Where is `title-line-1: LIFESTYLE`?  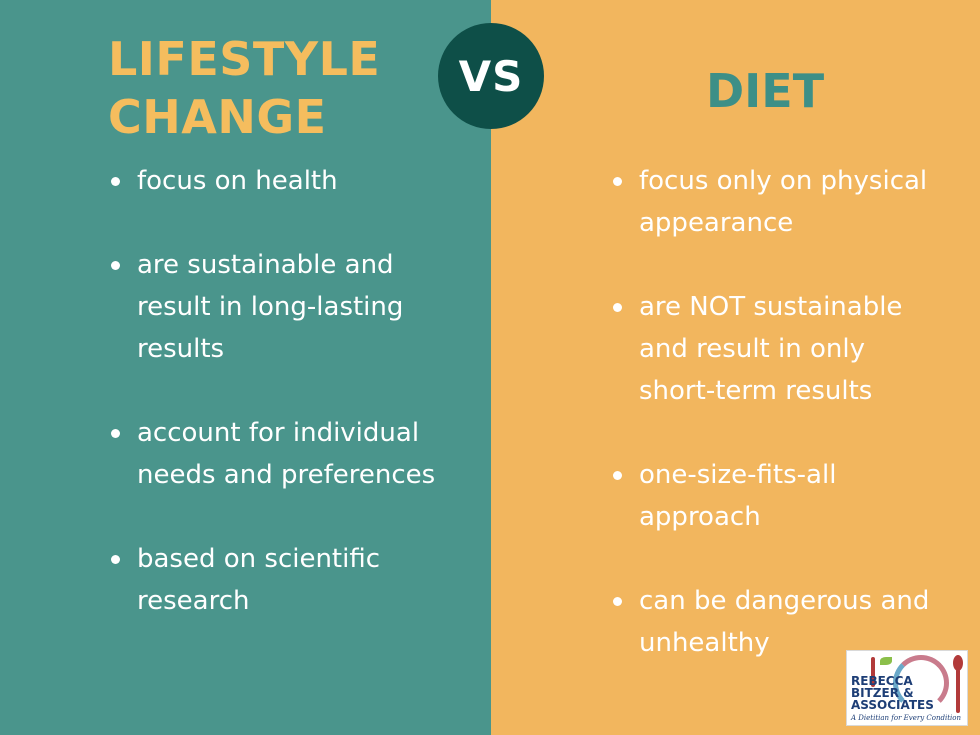
title-line-1: LIFESTYLE is located at coordinates (244, 59).